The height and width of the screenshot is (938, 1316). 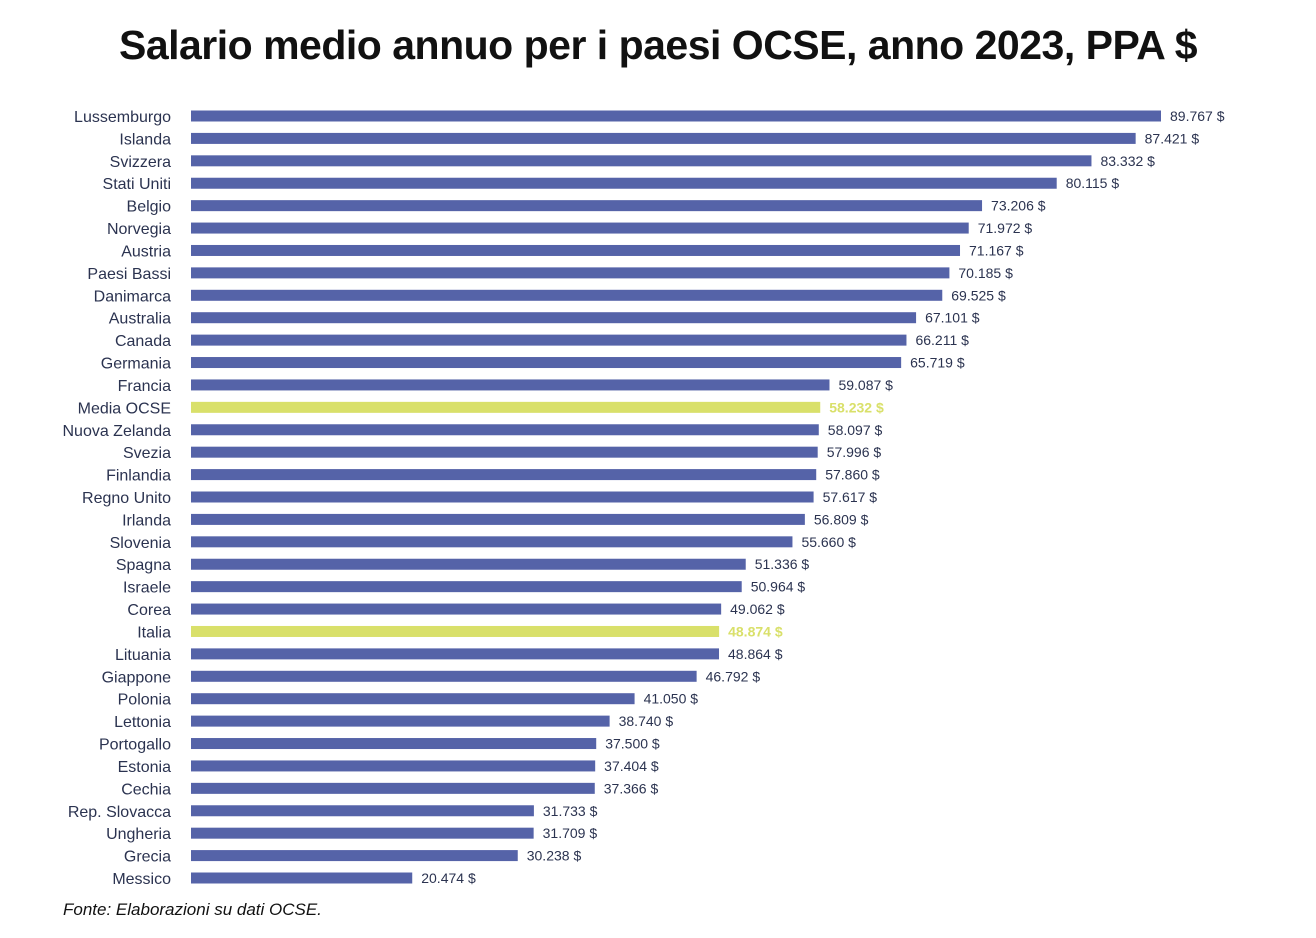 I want to click on category-label: Stati Uniti, so click(x=137, y=184).